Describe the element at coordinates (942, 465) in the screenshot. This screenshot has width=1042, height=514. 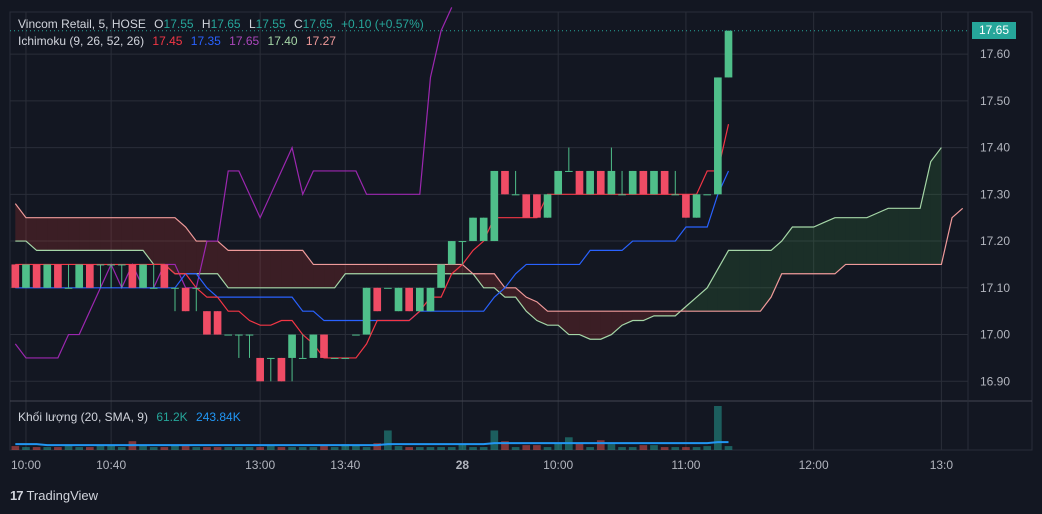
I see `x-tick-label: 13:0` at that location.